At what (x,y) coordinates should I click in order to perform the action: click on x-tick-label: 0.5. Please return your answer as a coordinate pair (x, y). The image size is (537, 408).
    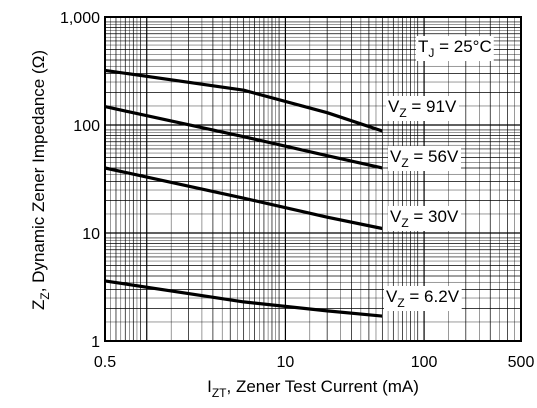
    Looking at the image, I should click on (105, 362).